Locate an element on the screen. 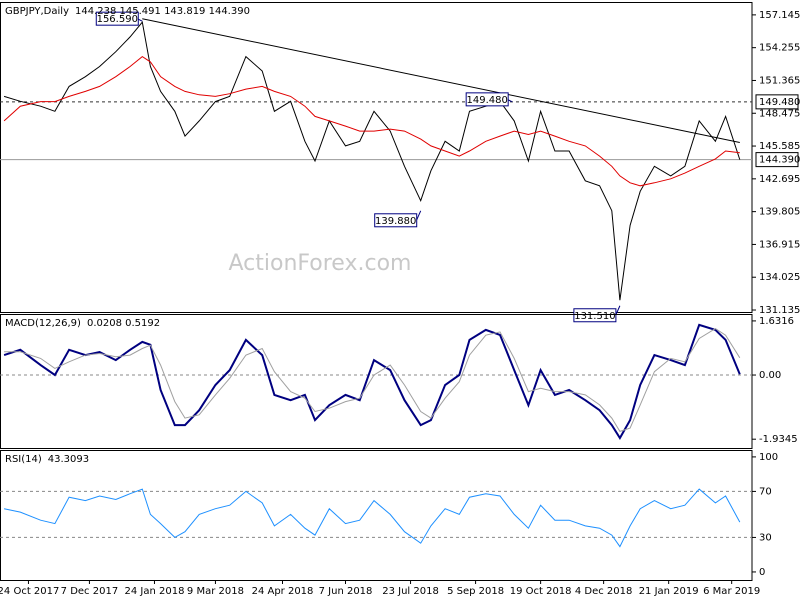 The height and width of the screenshot is (600, 800). x-tick-label: 6 Mar 2019 is located at coordinates (731, 591).